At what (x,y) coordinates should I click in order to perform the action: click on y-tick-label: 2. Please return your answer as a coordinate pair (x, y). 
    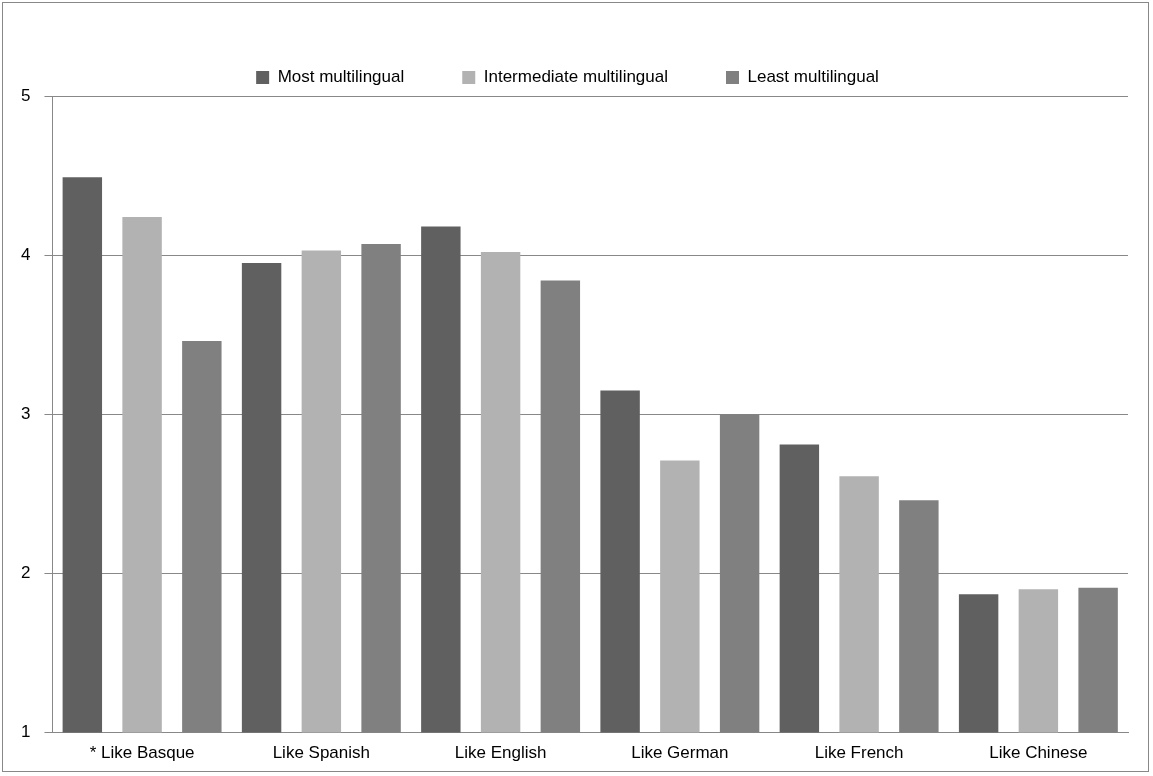
    Looking at the image, I should click on (25, 573).